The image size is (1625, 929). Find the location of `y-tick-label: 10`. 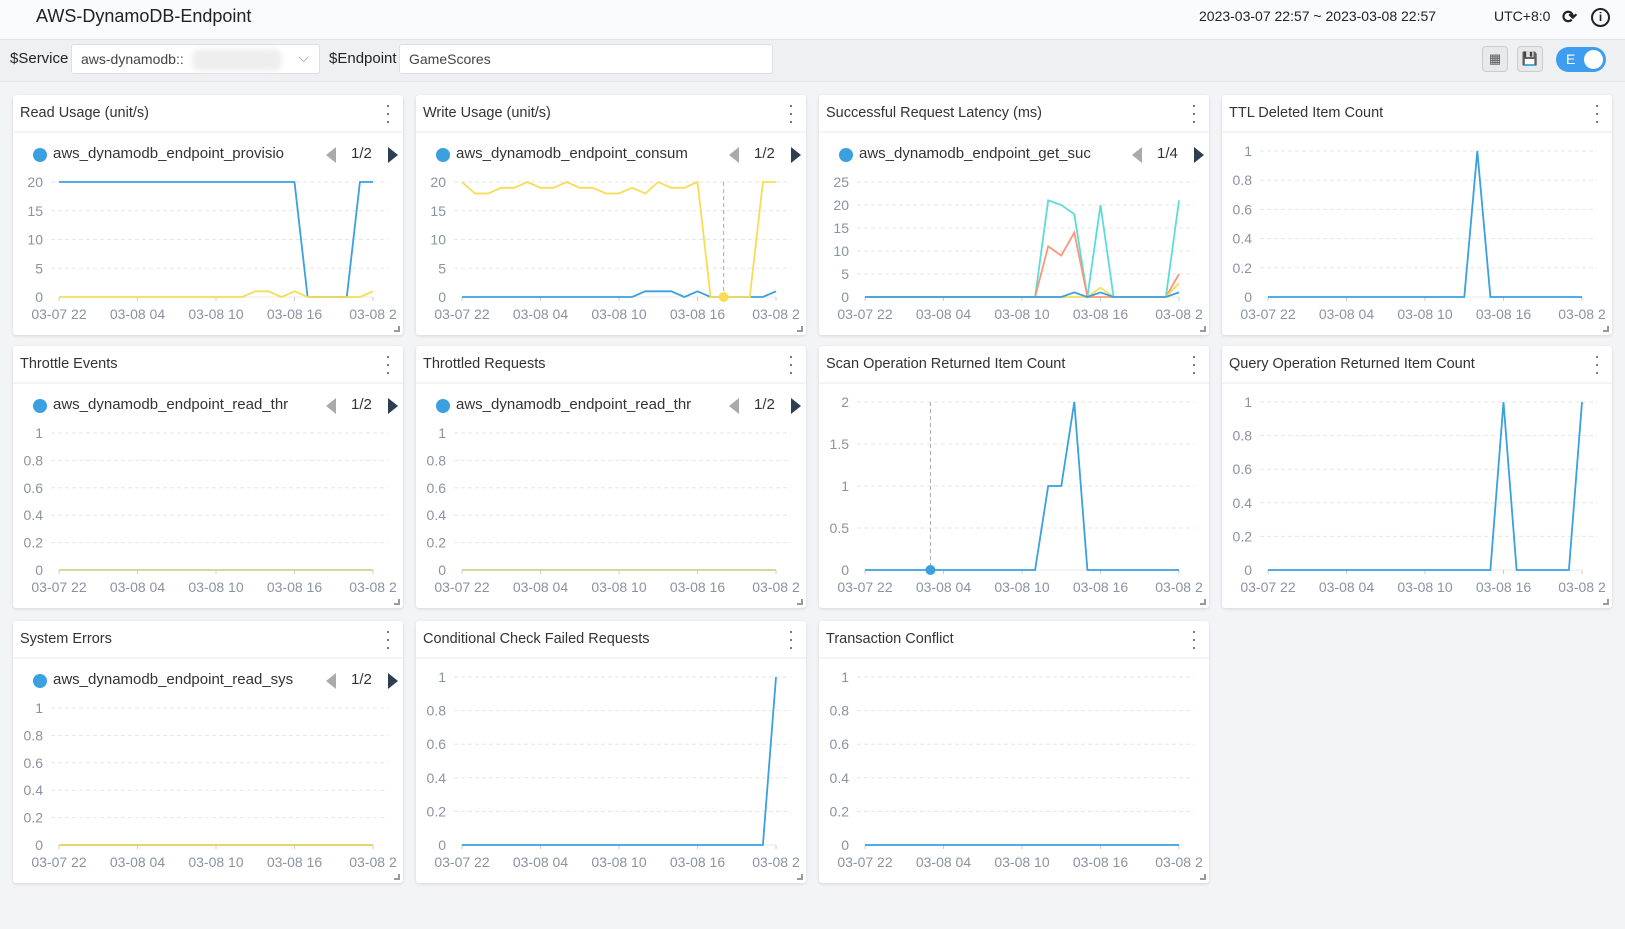

y-tick-label: 10 is located at coordinates (438, 240).